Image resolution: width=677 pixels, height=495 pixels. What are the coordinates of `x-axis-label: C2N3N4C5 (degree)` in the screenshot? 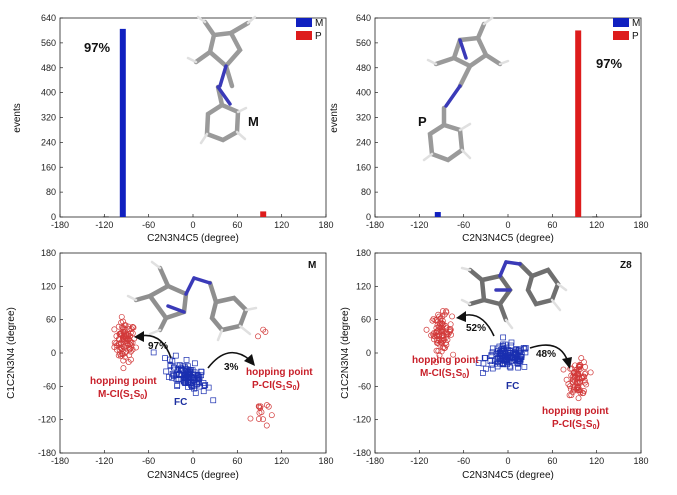 It's located at (508, 238).